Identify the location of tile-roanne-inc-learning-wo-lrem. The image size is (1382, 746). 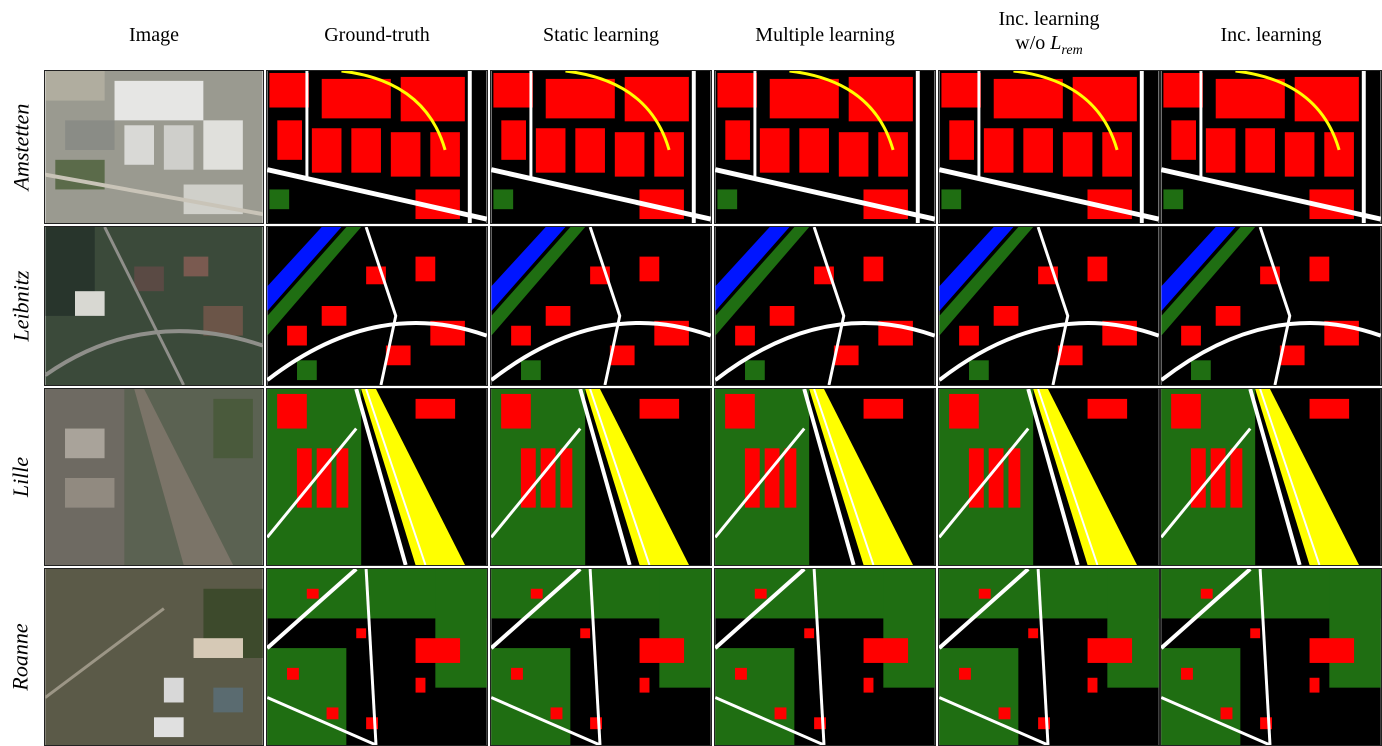
(1049, 657).